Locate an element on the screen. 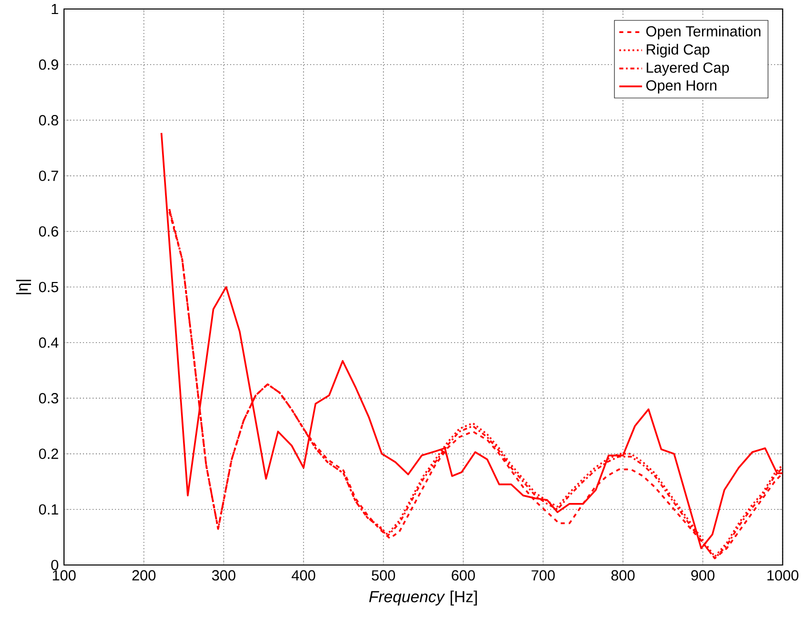 The image size is (806, 625). legend-label: Open Termination is located at coordinates (703, 33).